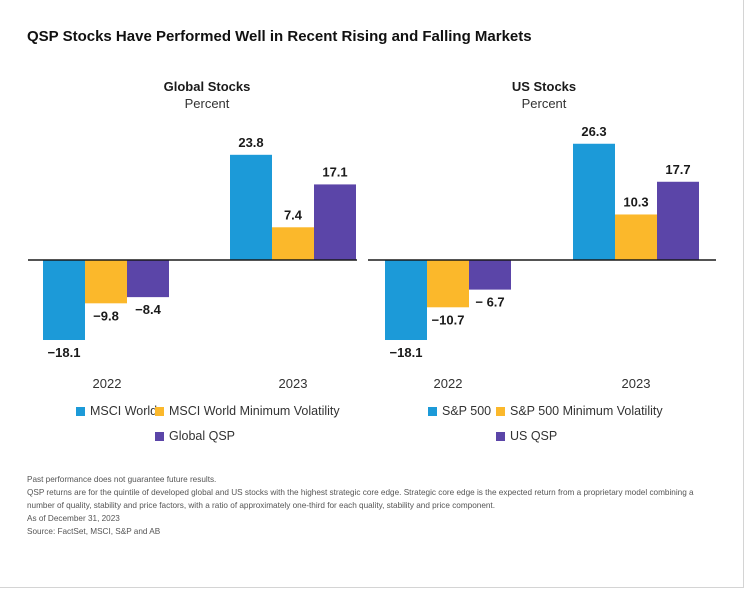 This screenshot has height=589, width=745. What do you see at coordinates (64, 300) in the screenshot?
I see `bar-msci-world-2022` at bounding box center [64, 300].